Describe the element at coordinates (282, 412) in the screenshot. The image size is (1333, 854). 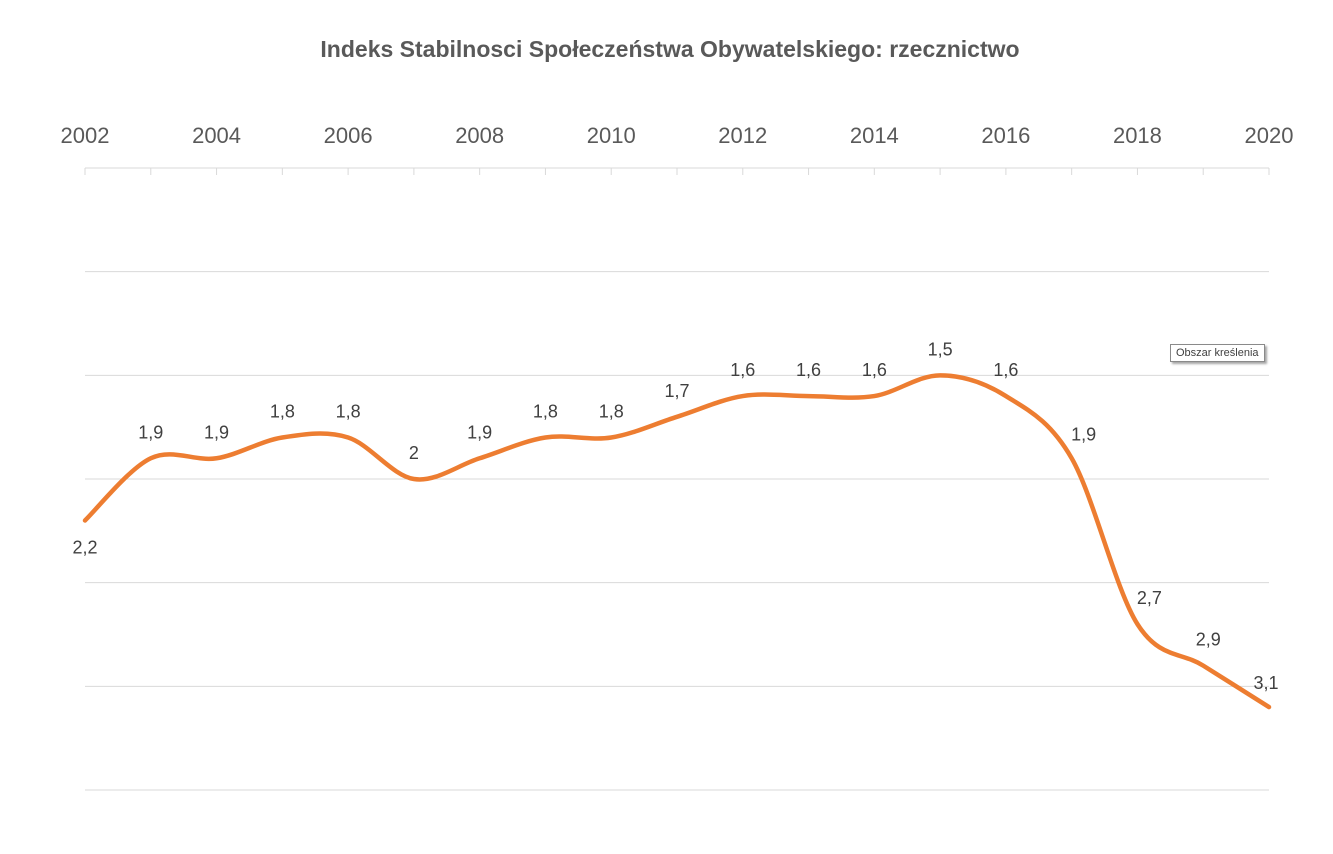
I see `data-label-2005: 1,8` at that location.